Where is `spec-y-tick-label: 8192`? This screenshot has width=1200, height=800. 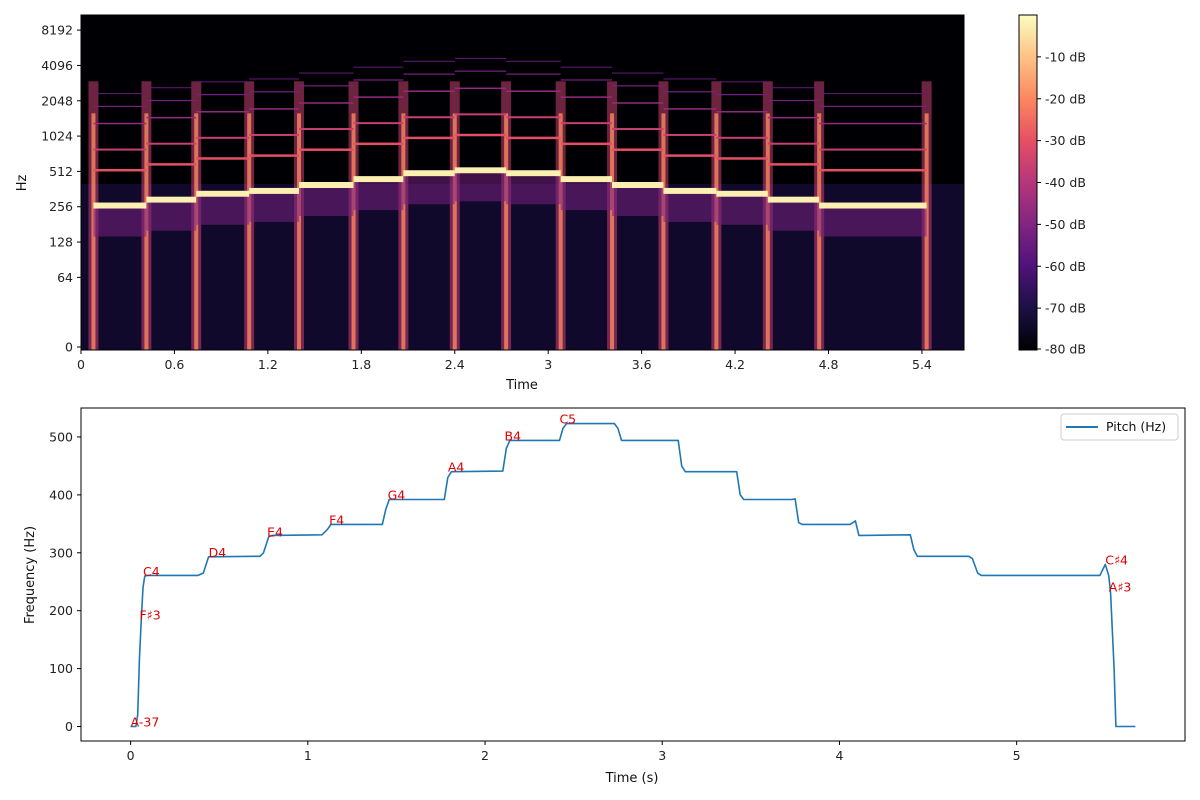 spec-y-tick-label: 8192 is located at coordinates (57, 30).